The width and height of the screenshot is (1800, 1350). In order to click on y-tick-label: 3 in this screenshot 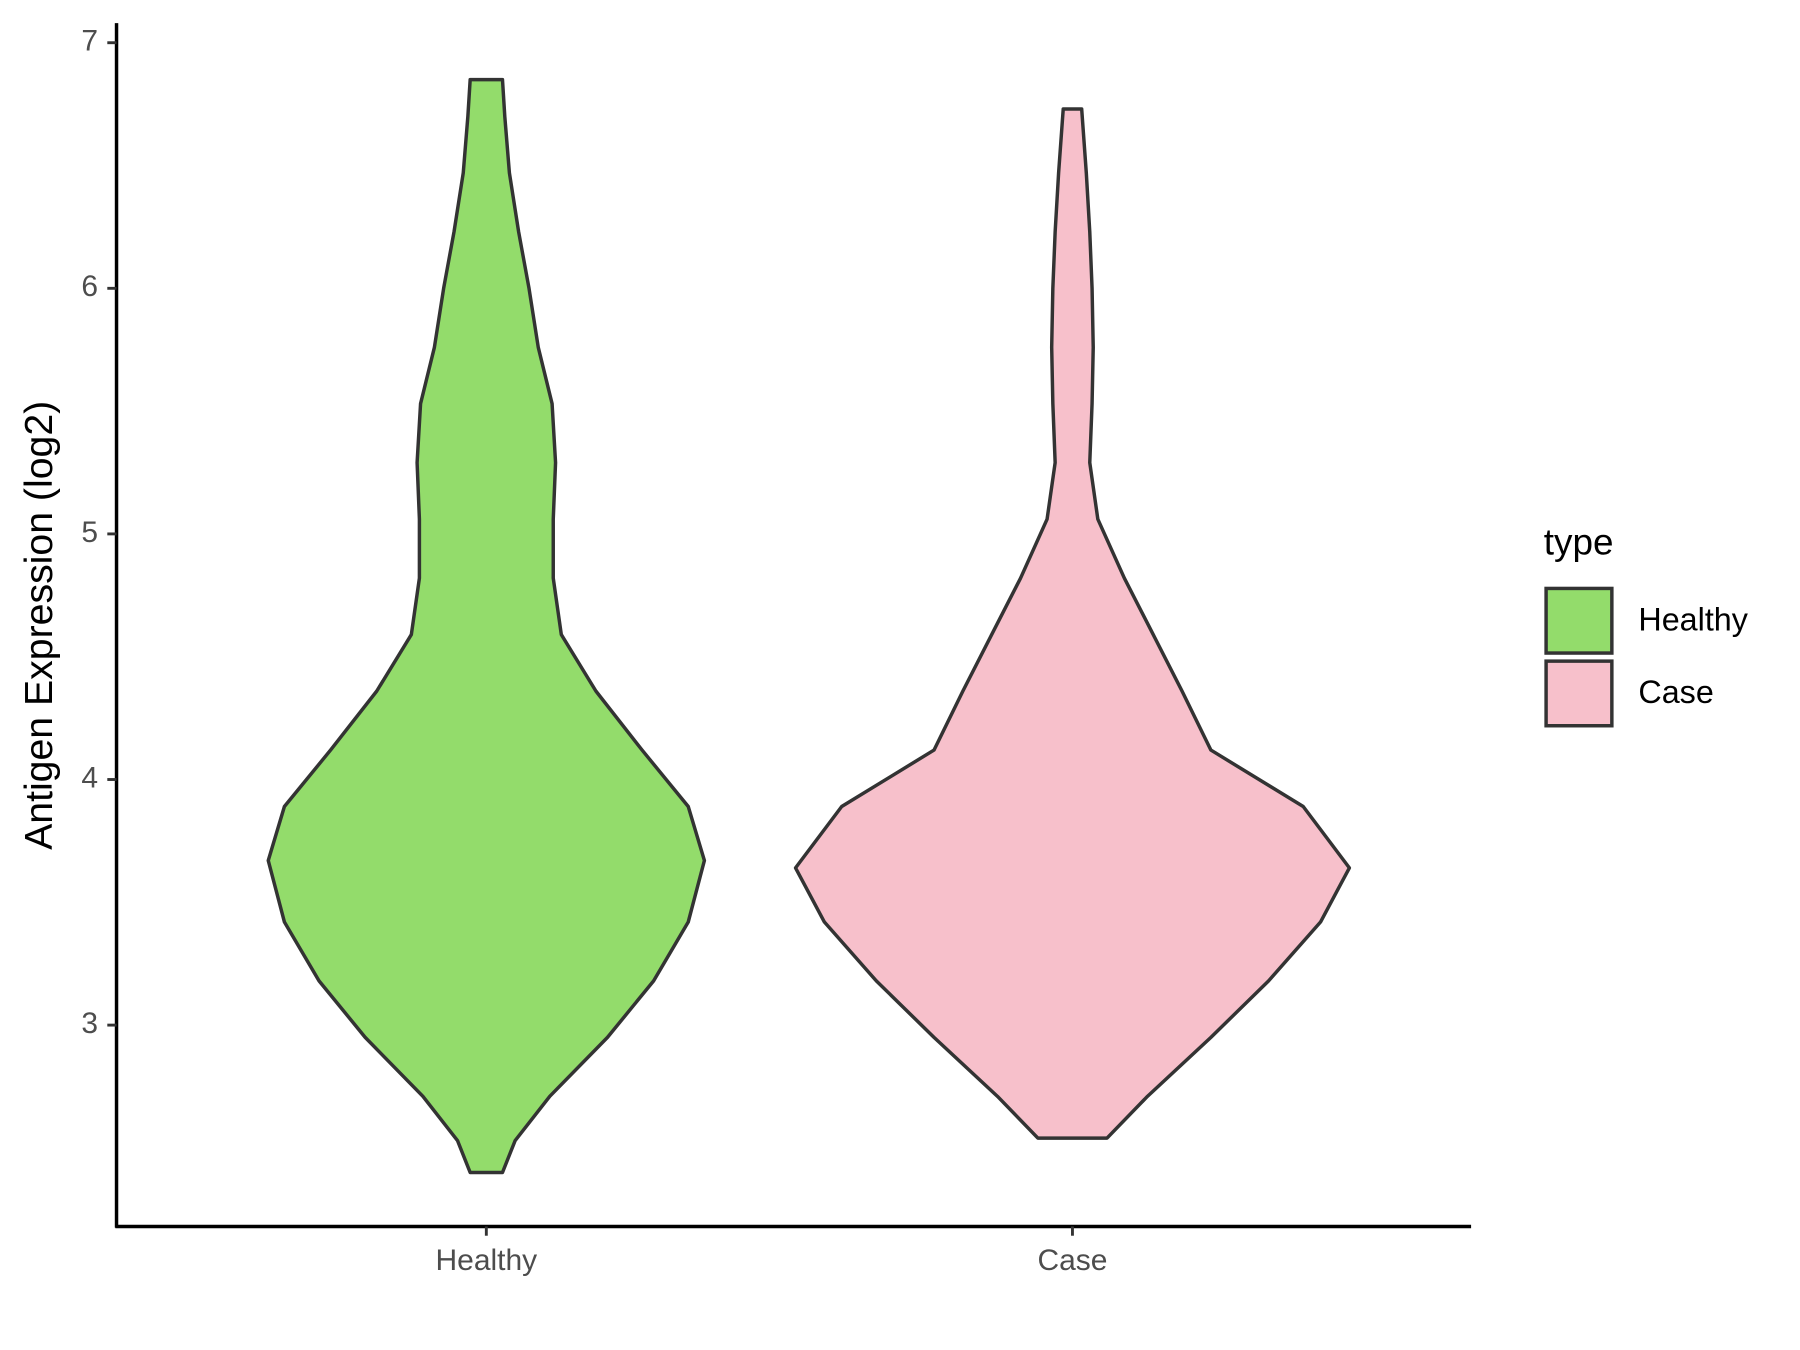, I will do `click(89, 1023)`.